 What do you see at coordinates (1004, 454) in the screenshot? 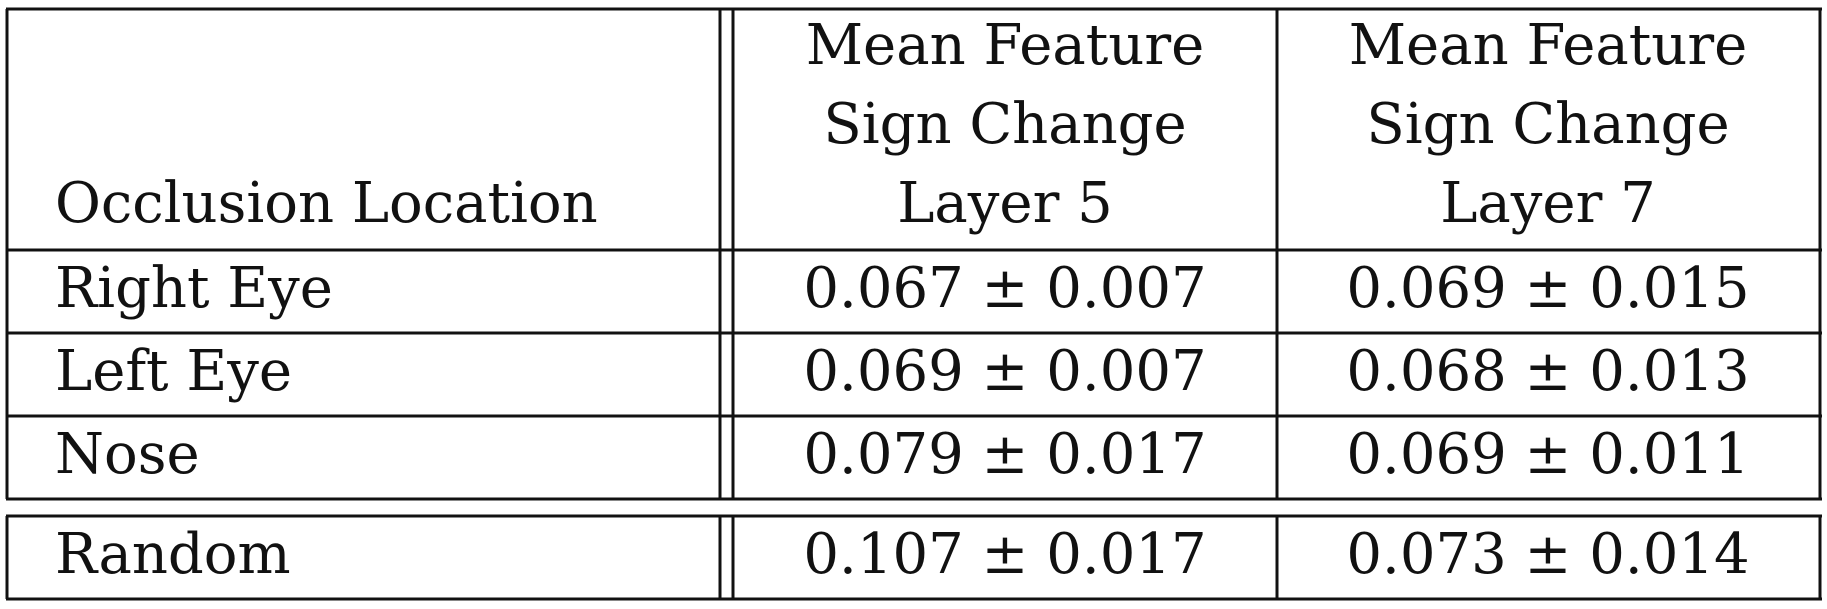
I see `row-nose-layer5: 0.079 ± 0.017` at bounding box center [1004, 454].